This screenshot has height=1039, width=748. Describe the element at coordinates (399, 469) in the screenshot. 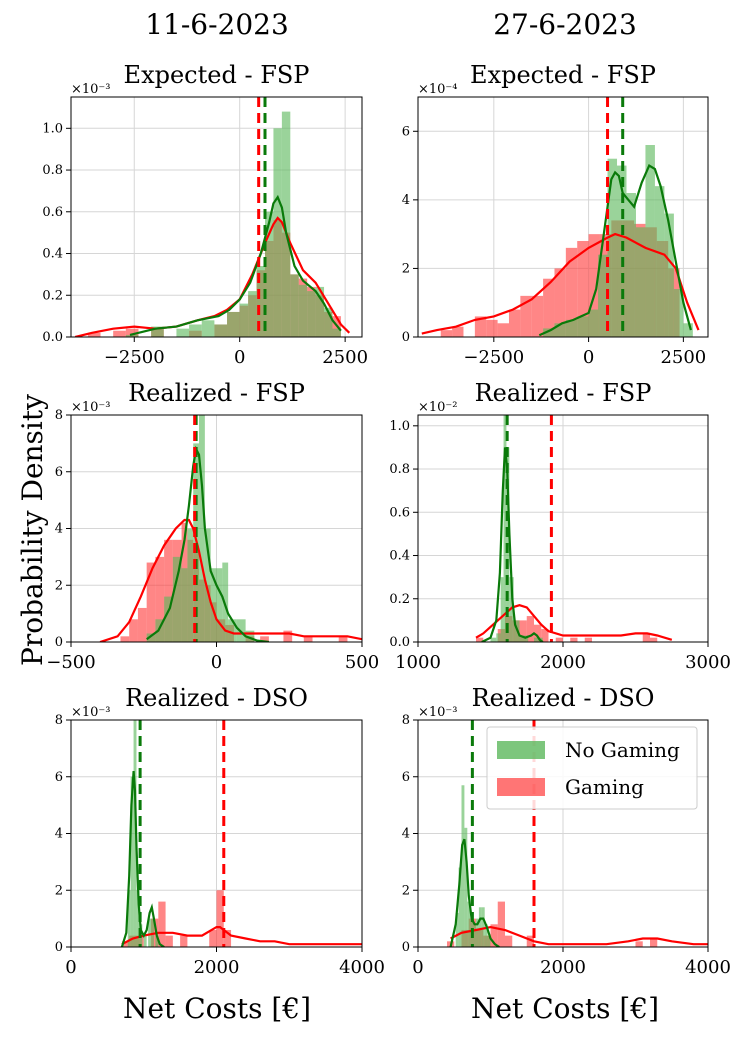

I see `y-tick-label: 0.8` at that location.